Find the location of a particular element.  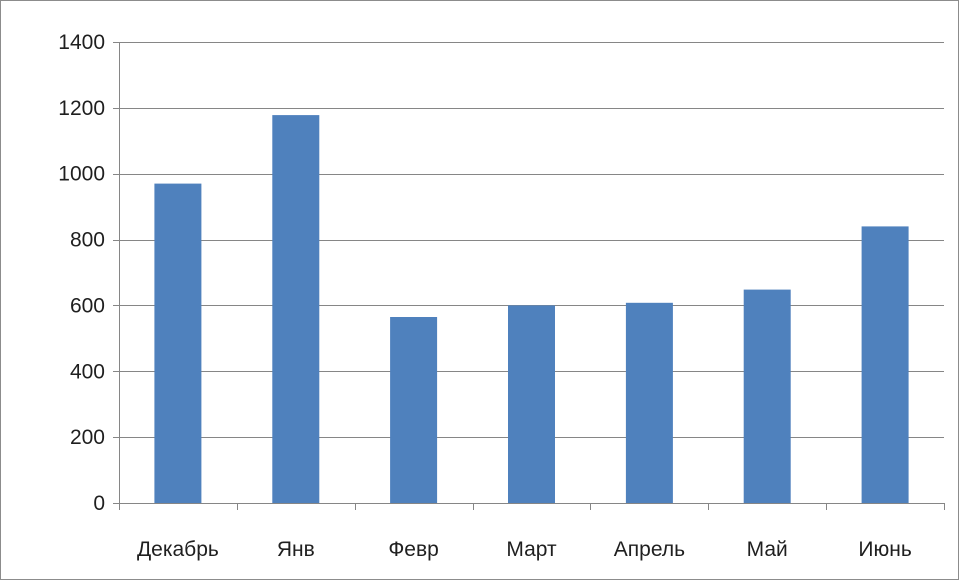

x-tick-label-4: Март is located at coordinates (531, 549).